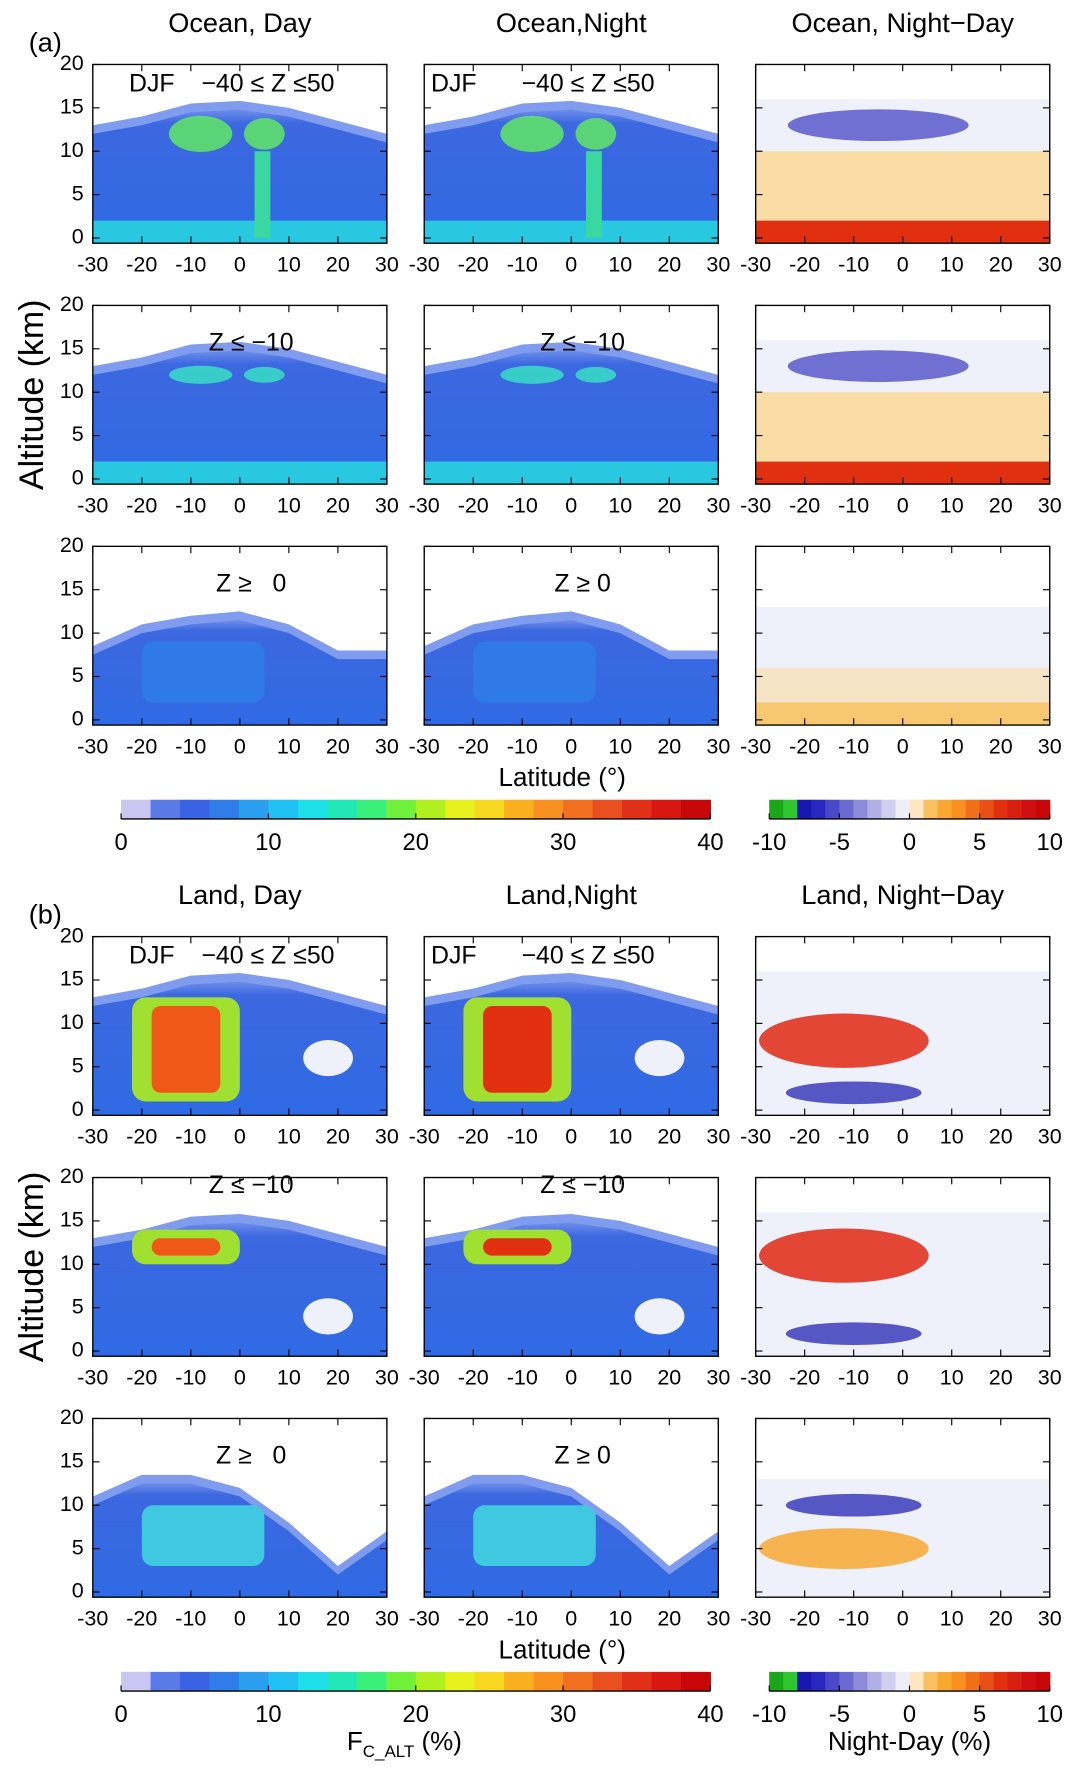 This screenshot has height=1768, width=1086. What do you see at coordinates (72, 107) in the screenshot?
I see `y-tick-label: 15` at bounding box center [72, 107].